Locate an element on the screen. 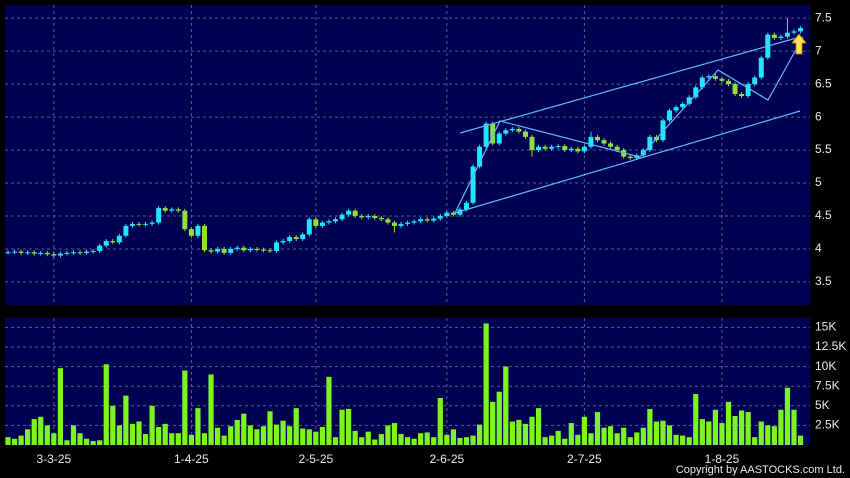  y-tick-label: 4.5 is located at coordinates (823, 215).